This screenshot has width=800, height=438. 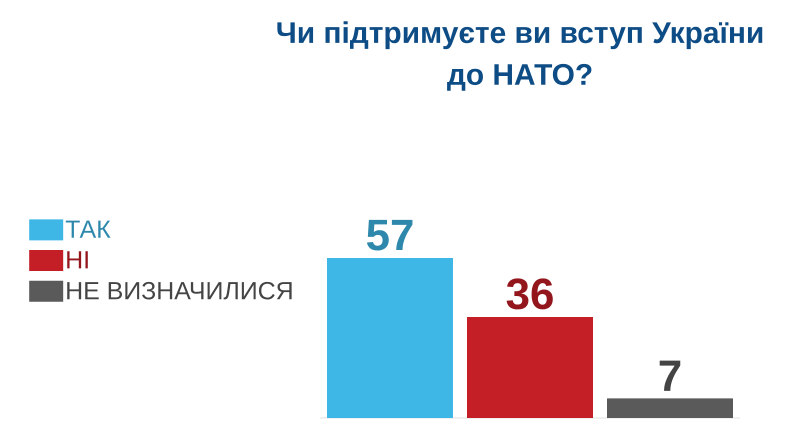 I want to click on chart-title: Чи підтримуєте ви вступ України до НАТО?, so click(x=519, y=56).